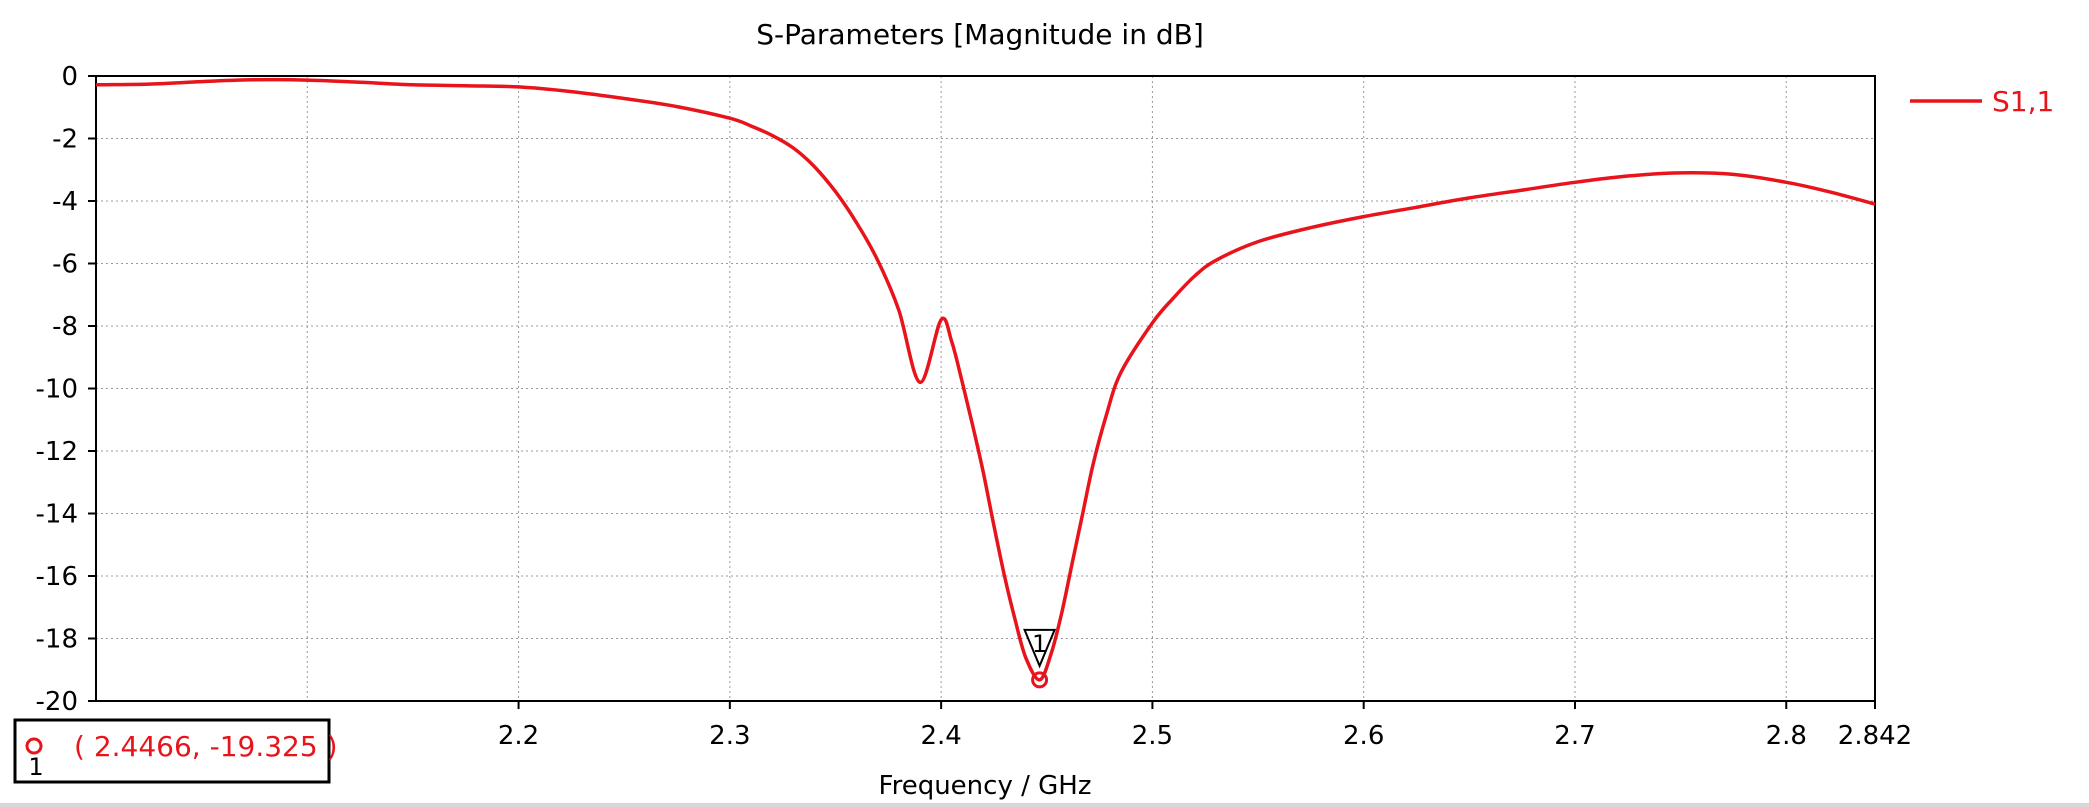 This screenshot has height=807, width=2089. What do you see at coordinates (35, 767) in the screenshot?
I see `readout-marker-number: 1` at bounding box center [35, 767].